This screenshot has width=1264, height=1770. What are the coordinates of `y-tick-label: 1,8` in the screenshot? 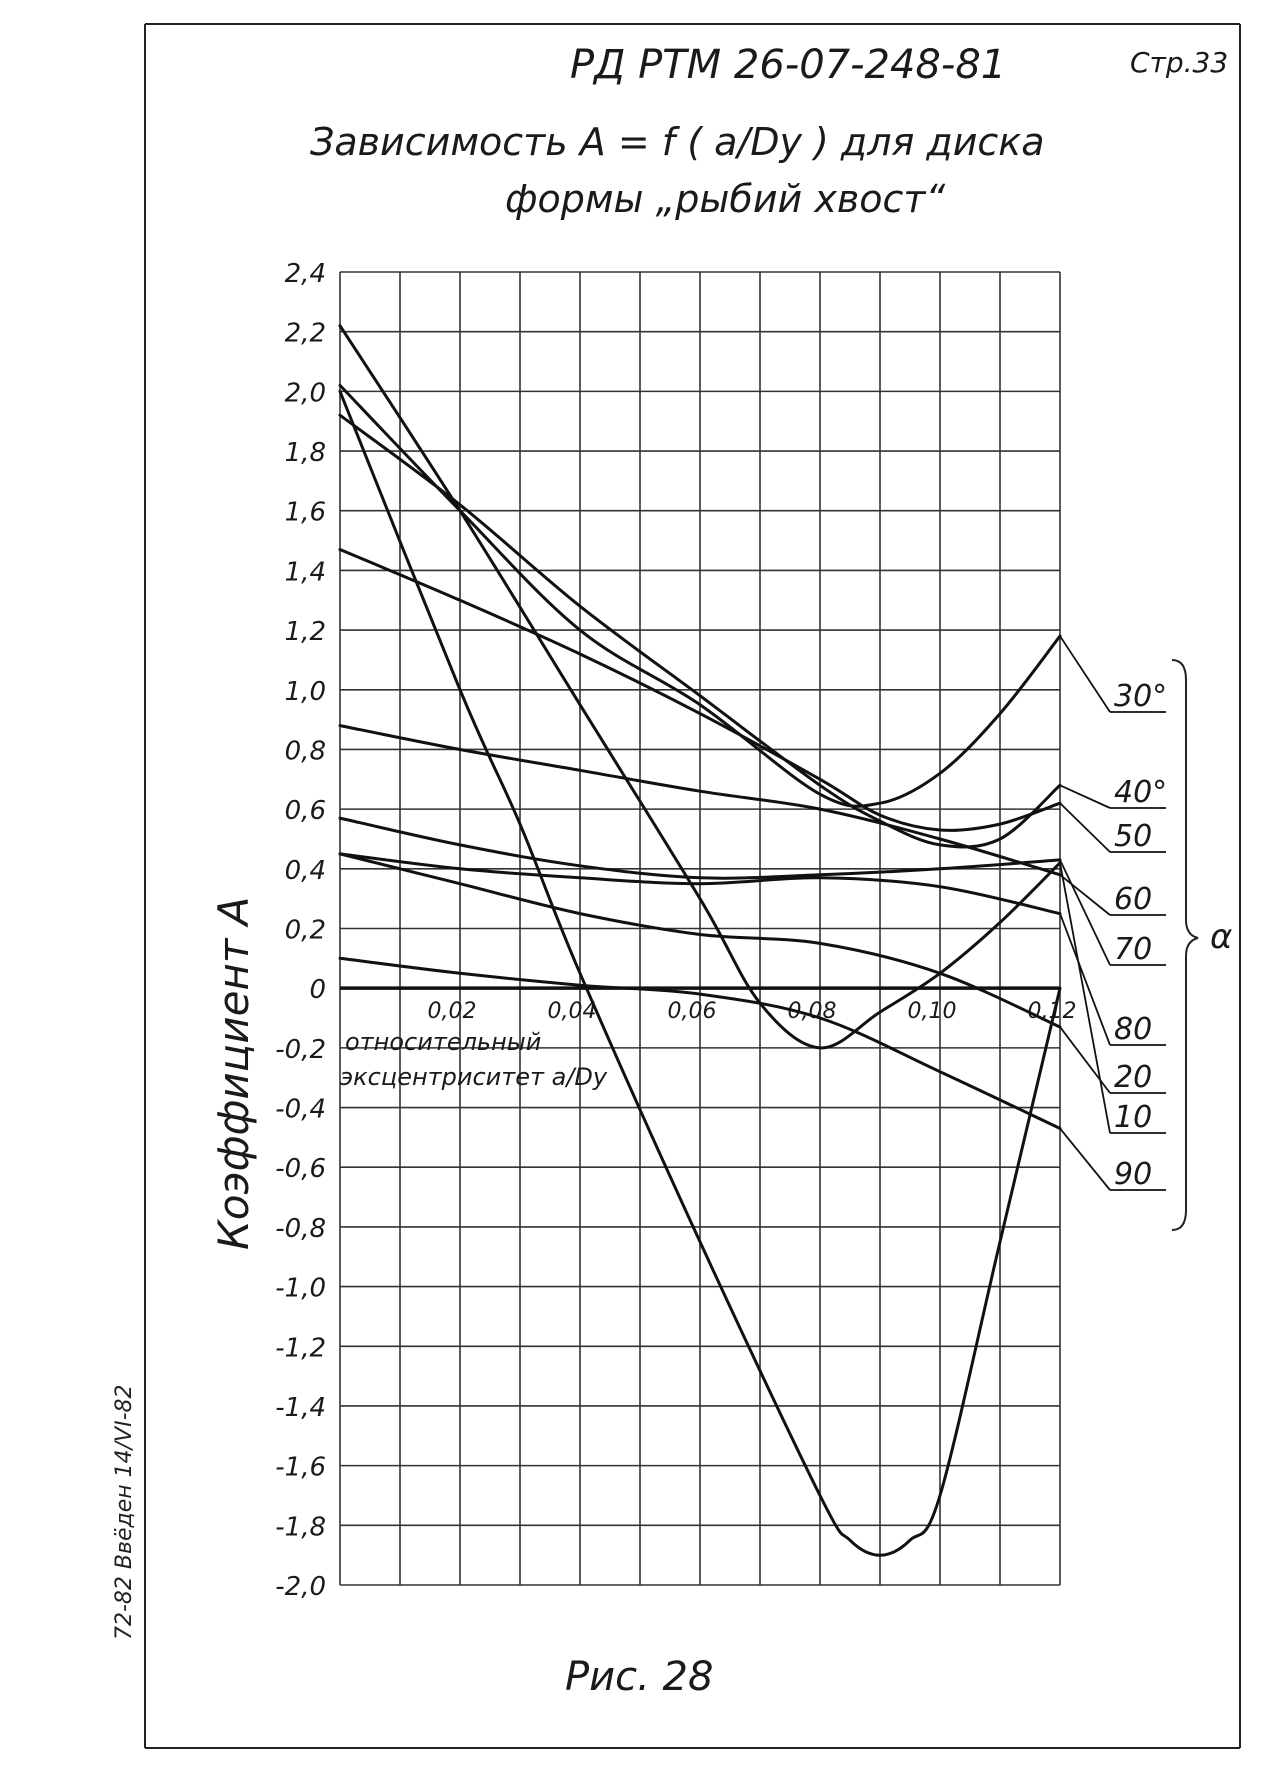 It's located at (305, 453).